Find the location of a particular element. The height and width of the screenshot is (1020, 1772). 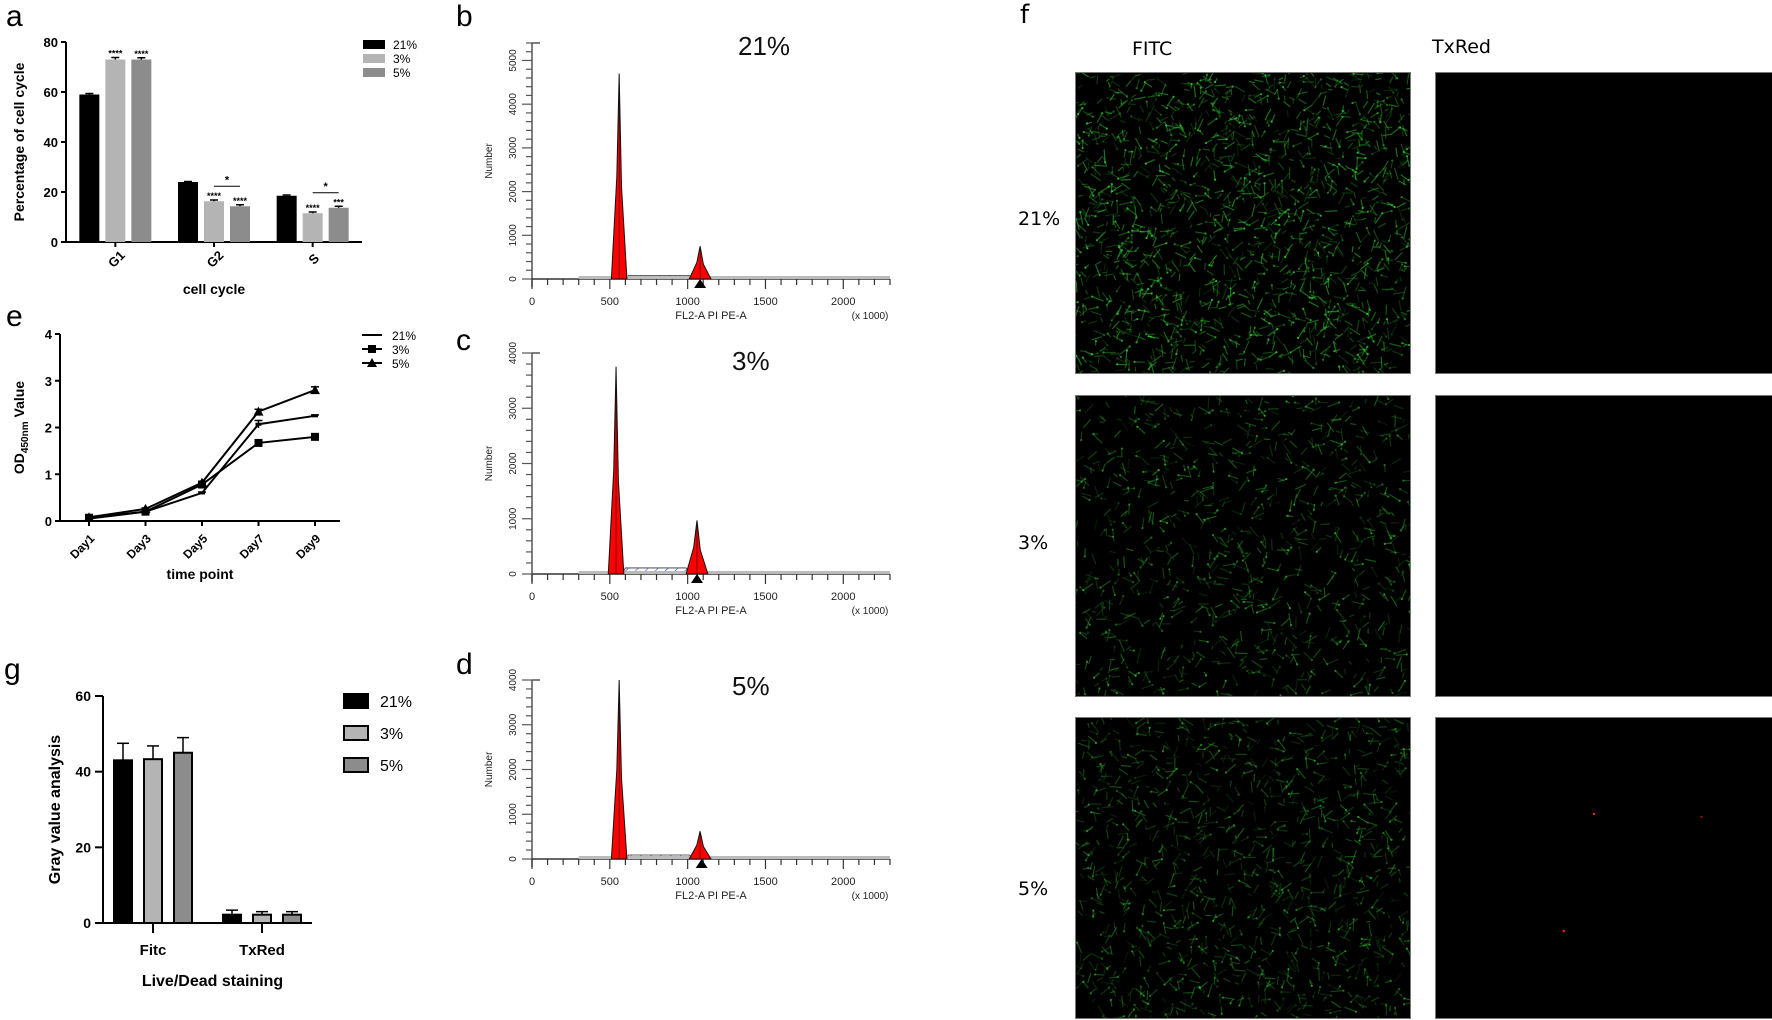

panel-label-d: d is located at coordinates (464, 664).